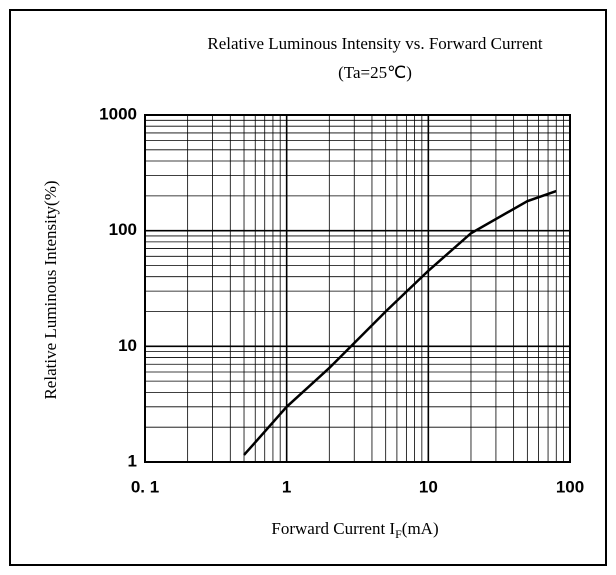 Image resolution: width=616 pixels, height=575 pixels. Describe the element at coordinates (286, 486) in the screenshot. I see `x-tick-label: 1` at that location.